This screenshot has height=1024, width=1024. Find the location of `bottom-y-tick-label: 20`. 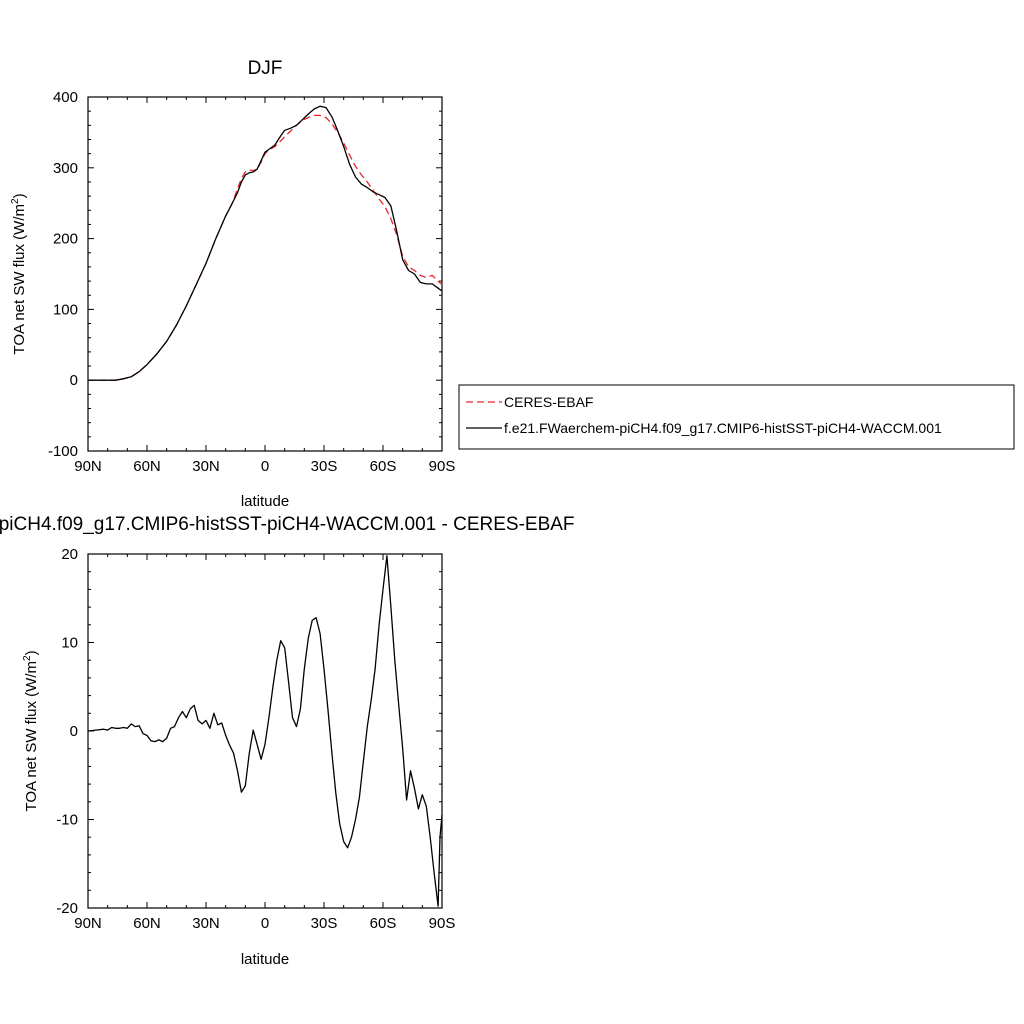

bottom-y-tick-label: 20 is located at coordinates (69, 554).